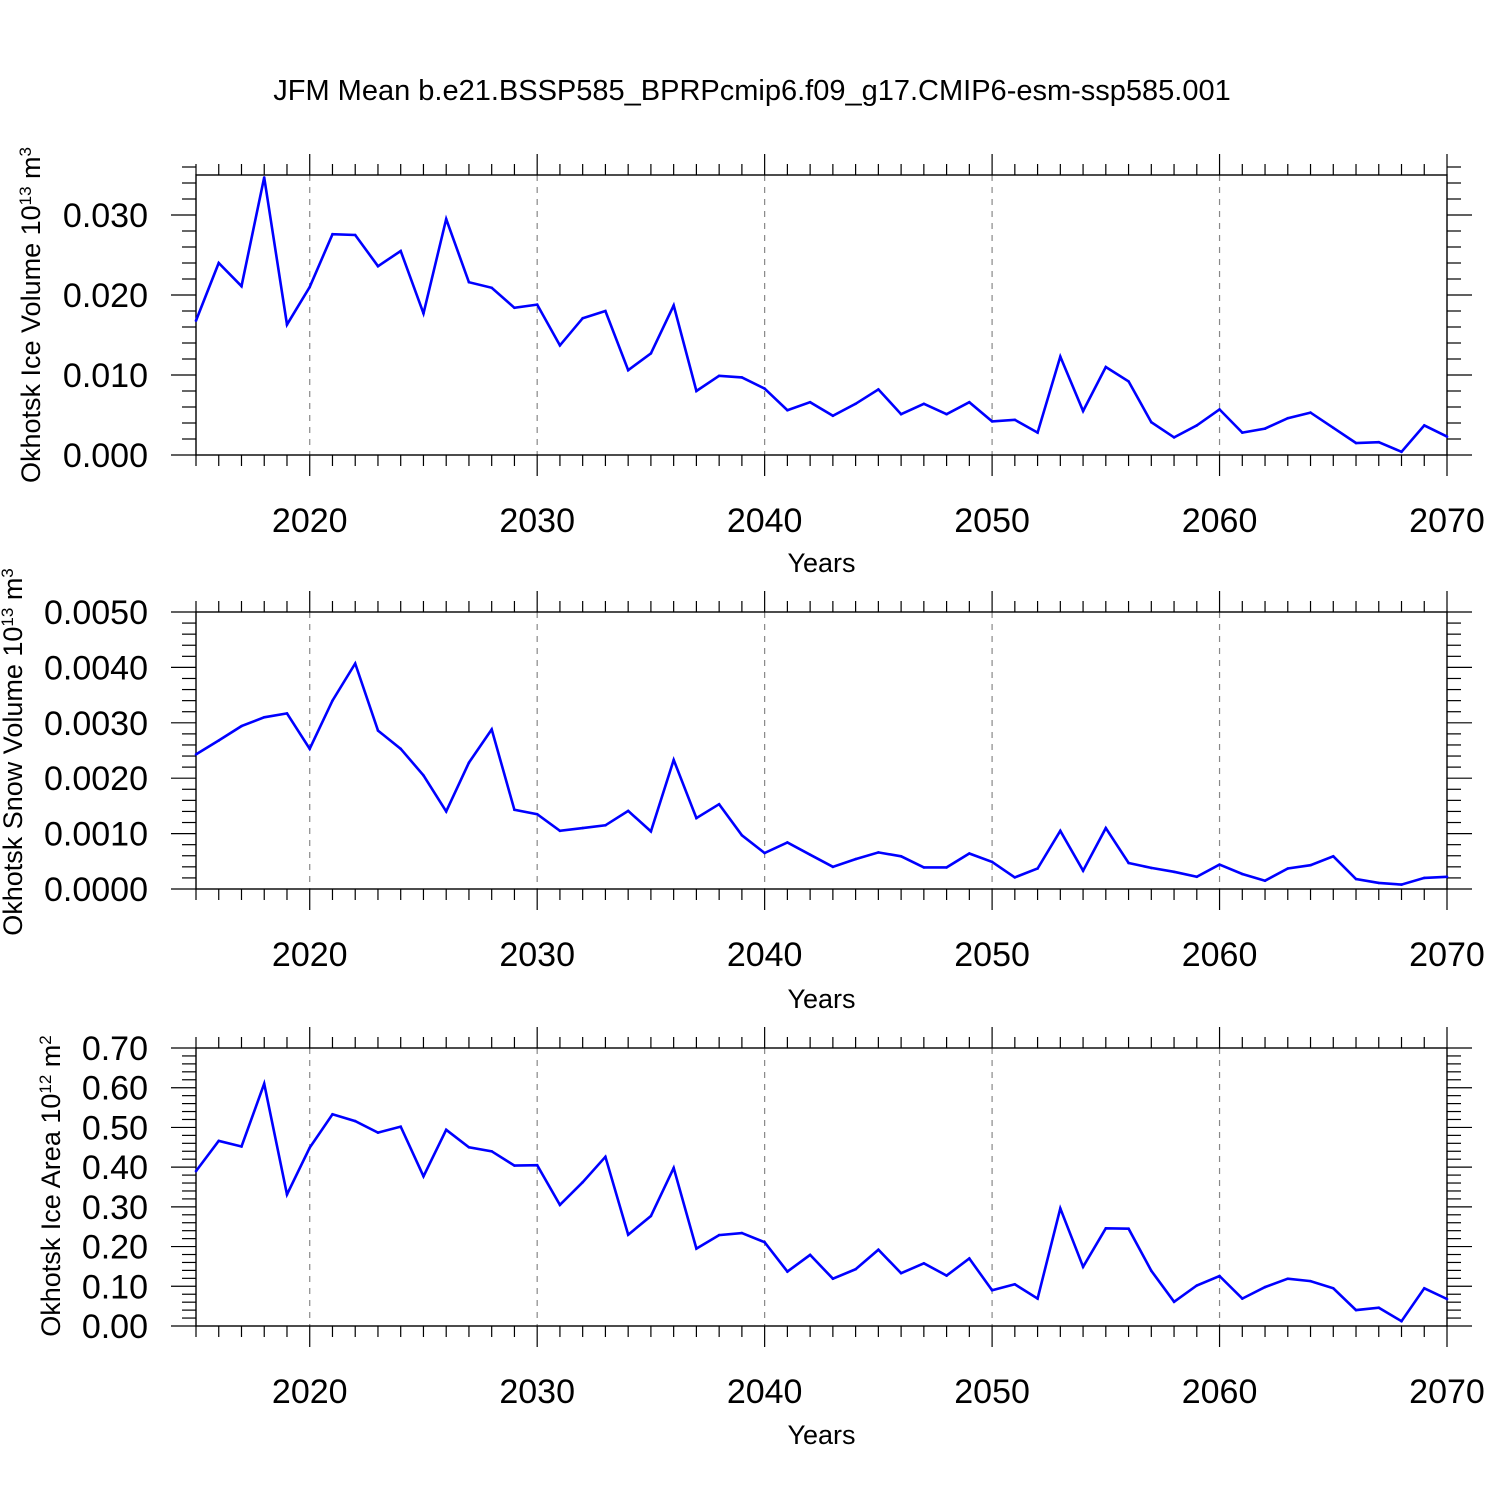 The height and width of the screenshot is (1500, 1500). I want to click on y-tick-label: 0.20, so click(115, 1248).